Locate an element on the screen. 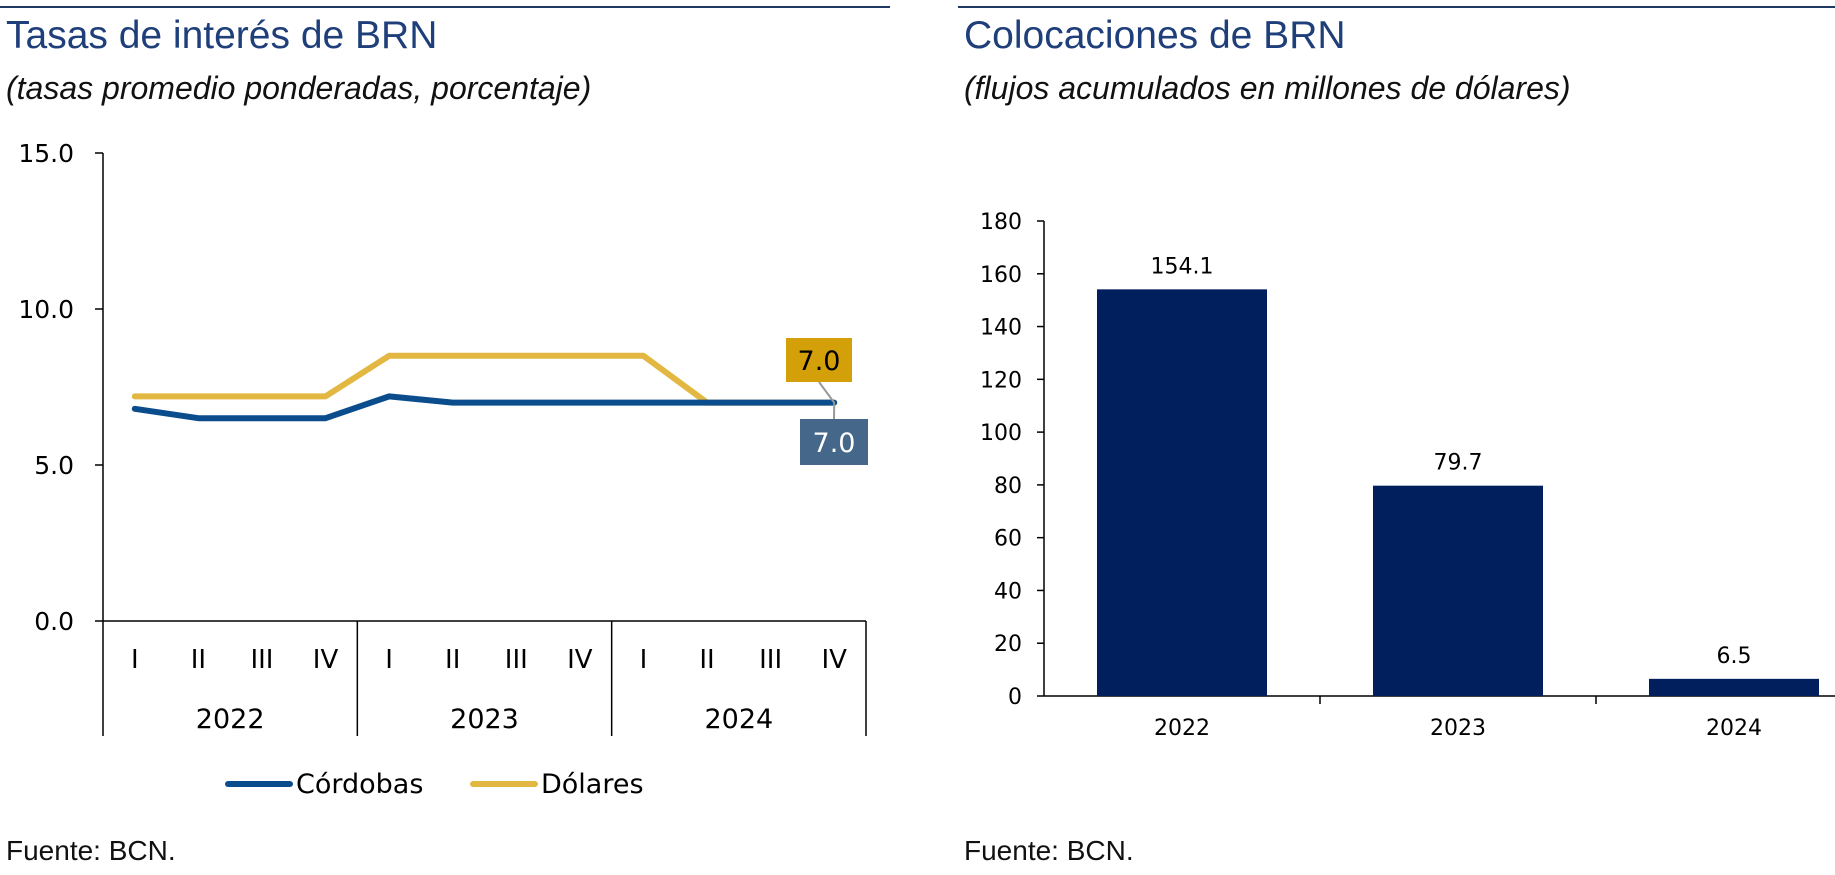  end-label-box-cordobas is located at coordinates (834, 442).